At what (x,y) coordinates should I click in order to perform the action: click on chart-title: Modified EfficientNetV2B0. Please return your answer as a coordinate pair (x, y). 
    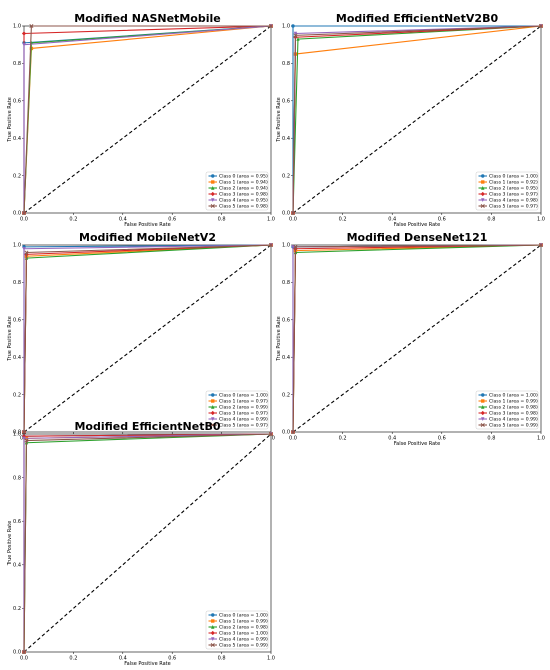
    Looking at the image, I should click on (417, 18).